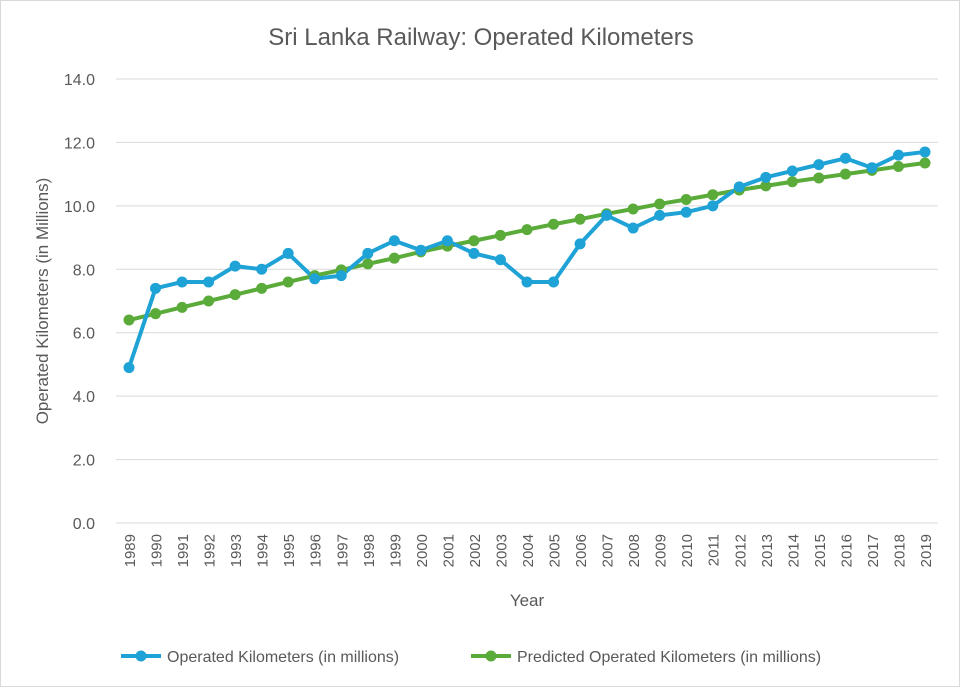 The width and height of the screenshot is (960, 691). I want to click on chart-title: Sri Lanka Railway: Operated Kilometers, so click(481, 37).